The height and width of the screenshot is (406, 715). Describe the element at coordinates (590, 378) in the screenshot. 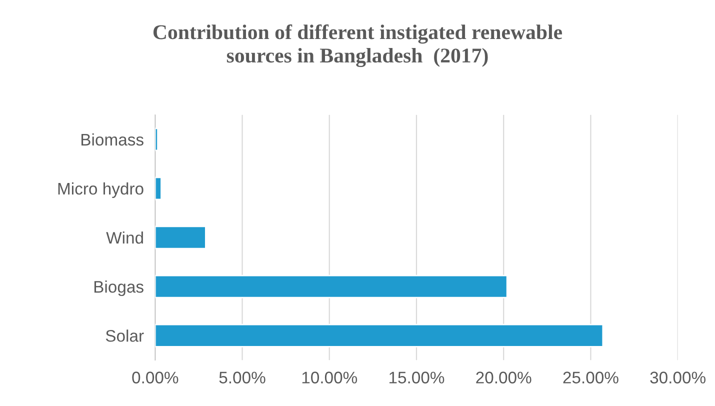

I see `x-tick-label: 25.00%` at that location.